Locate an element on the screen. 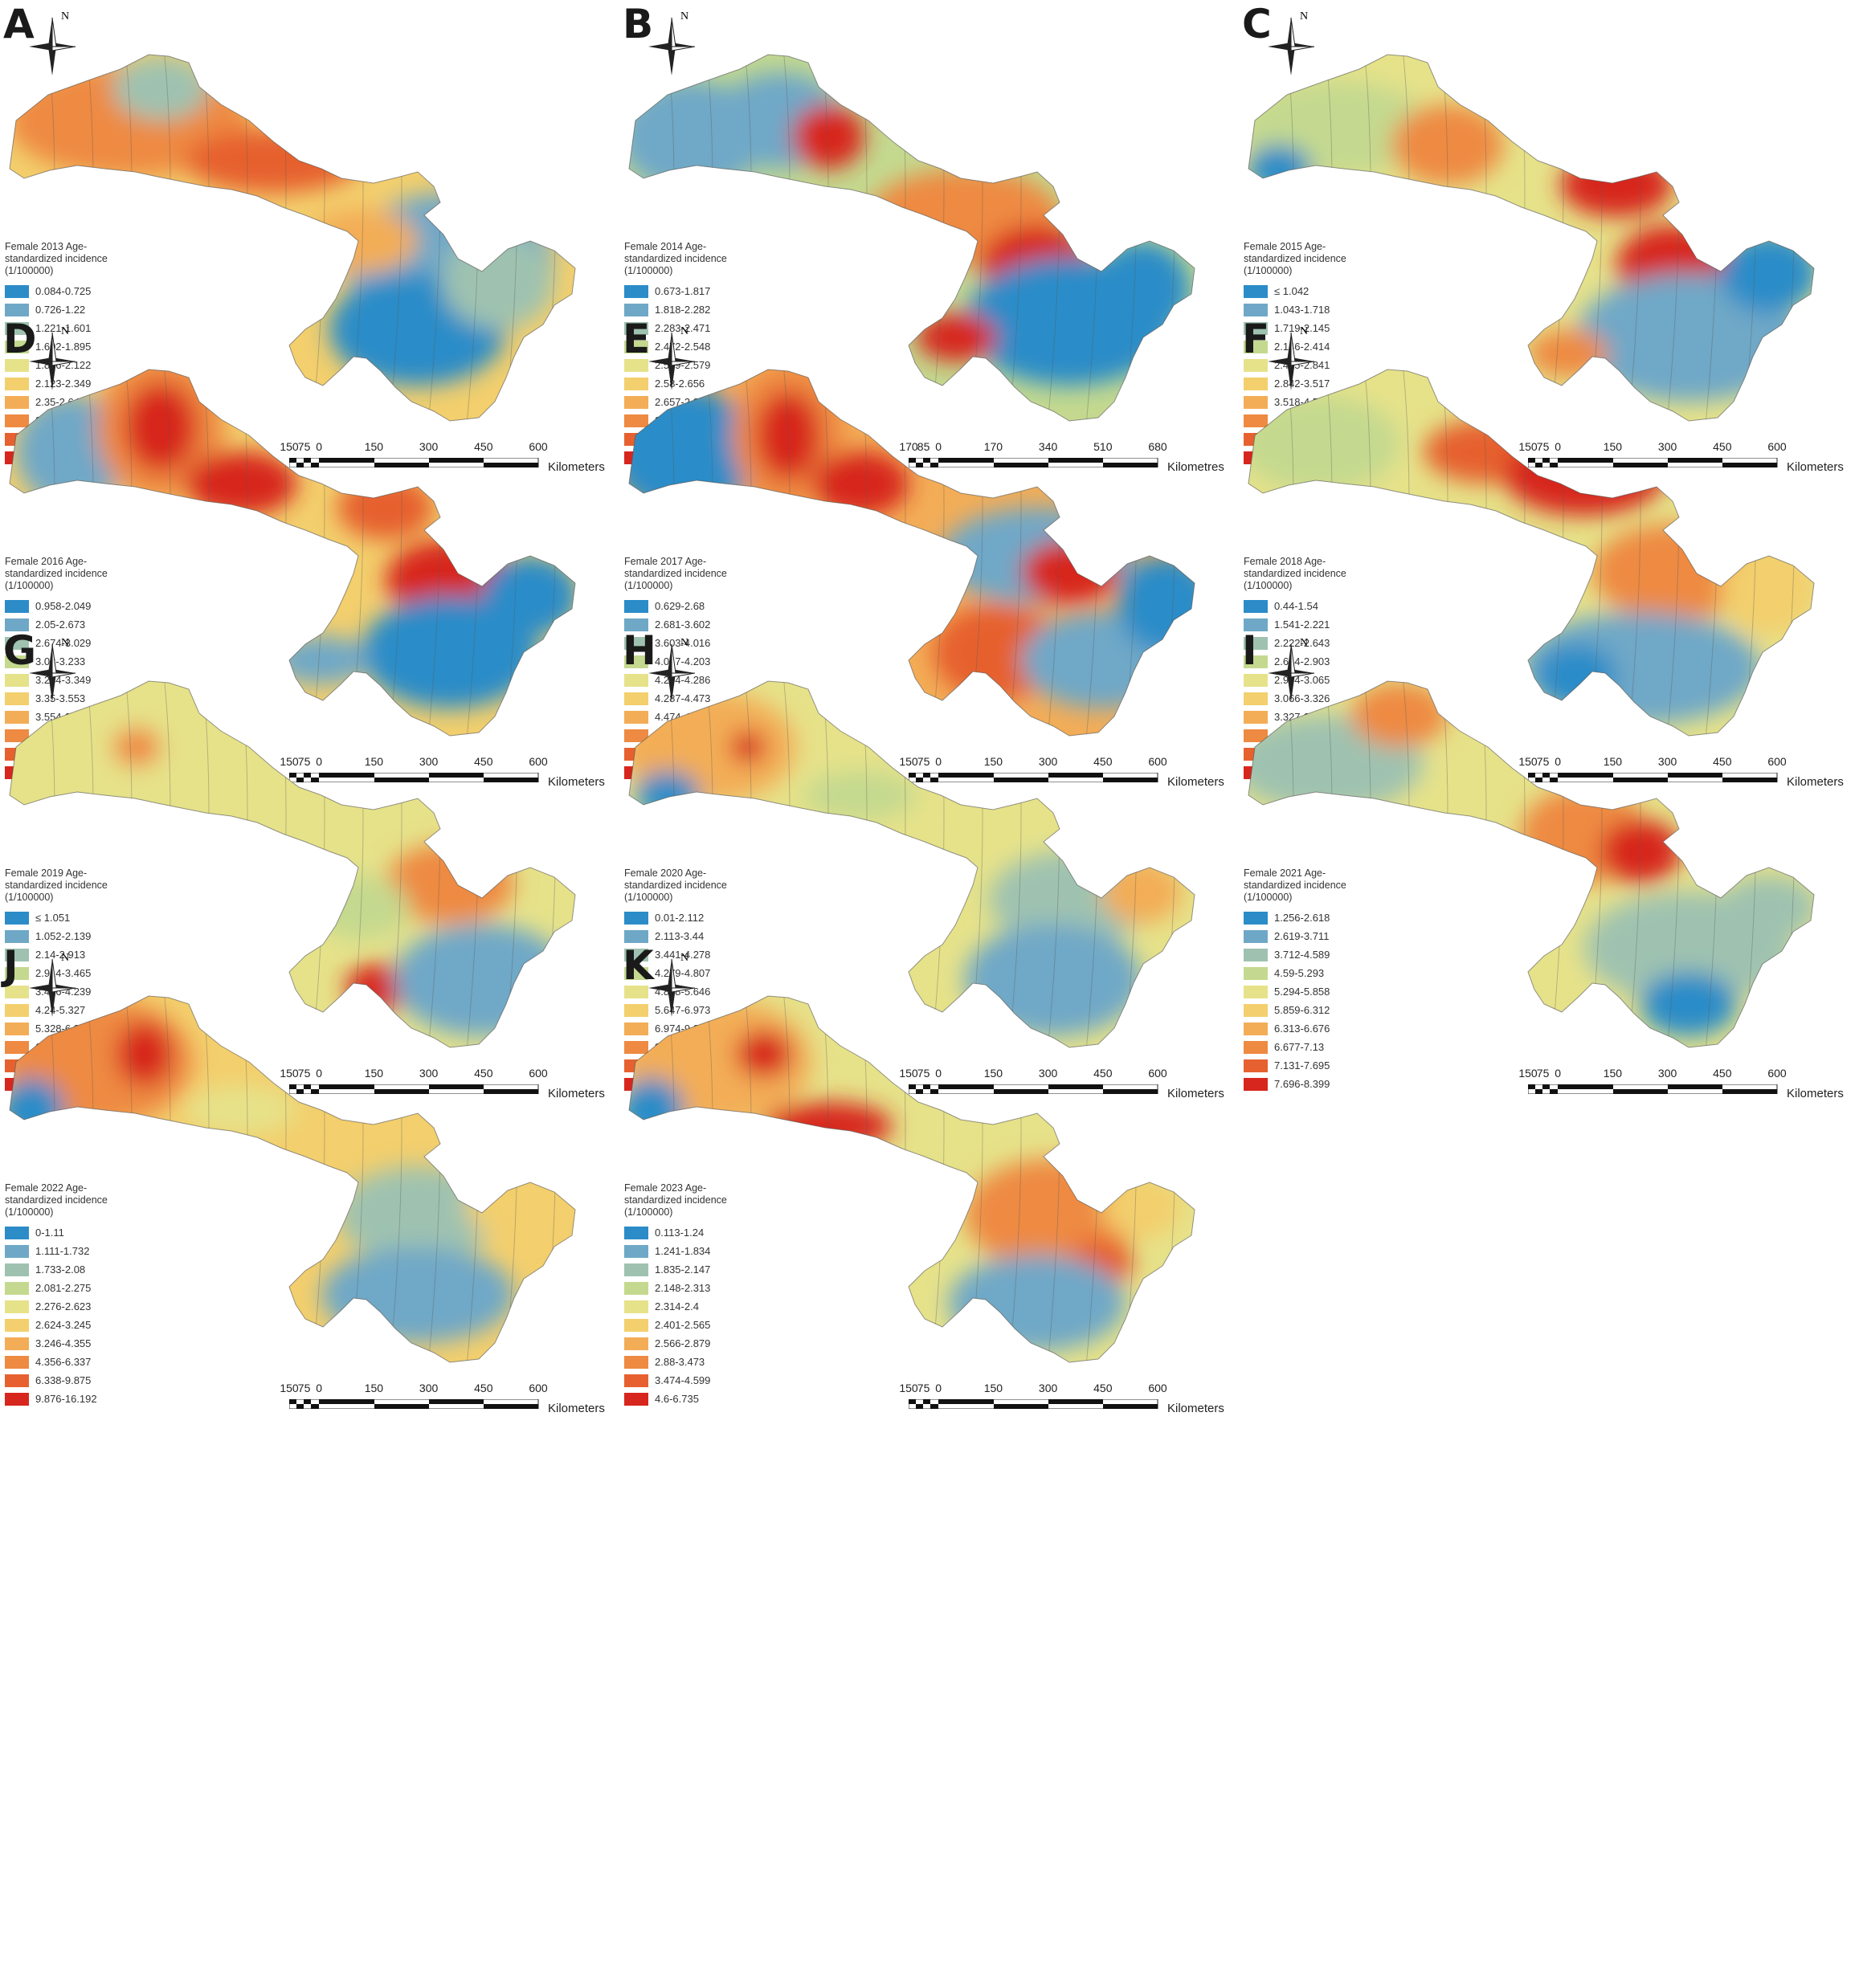  legend-label: 1.241-1.834 is located at coordinates (683, 1251).